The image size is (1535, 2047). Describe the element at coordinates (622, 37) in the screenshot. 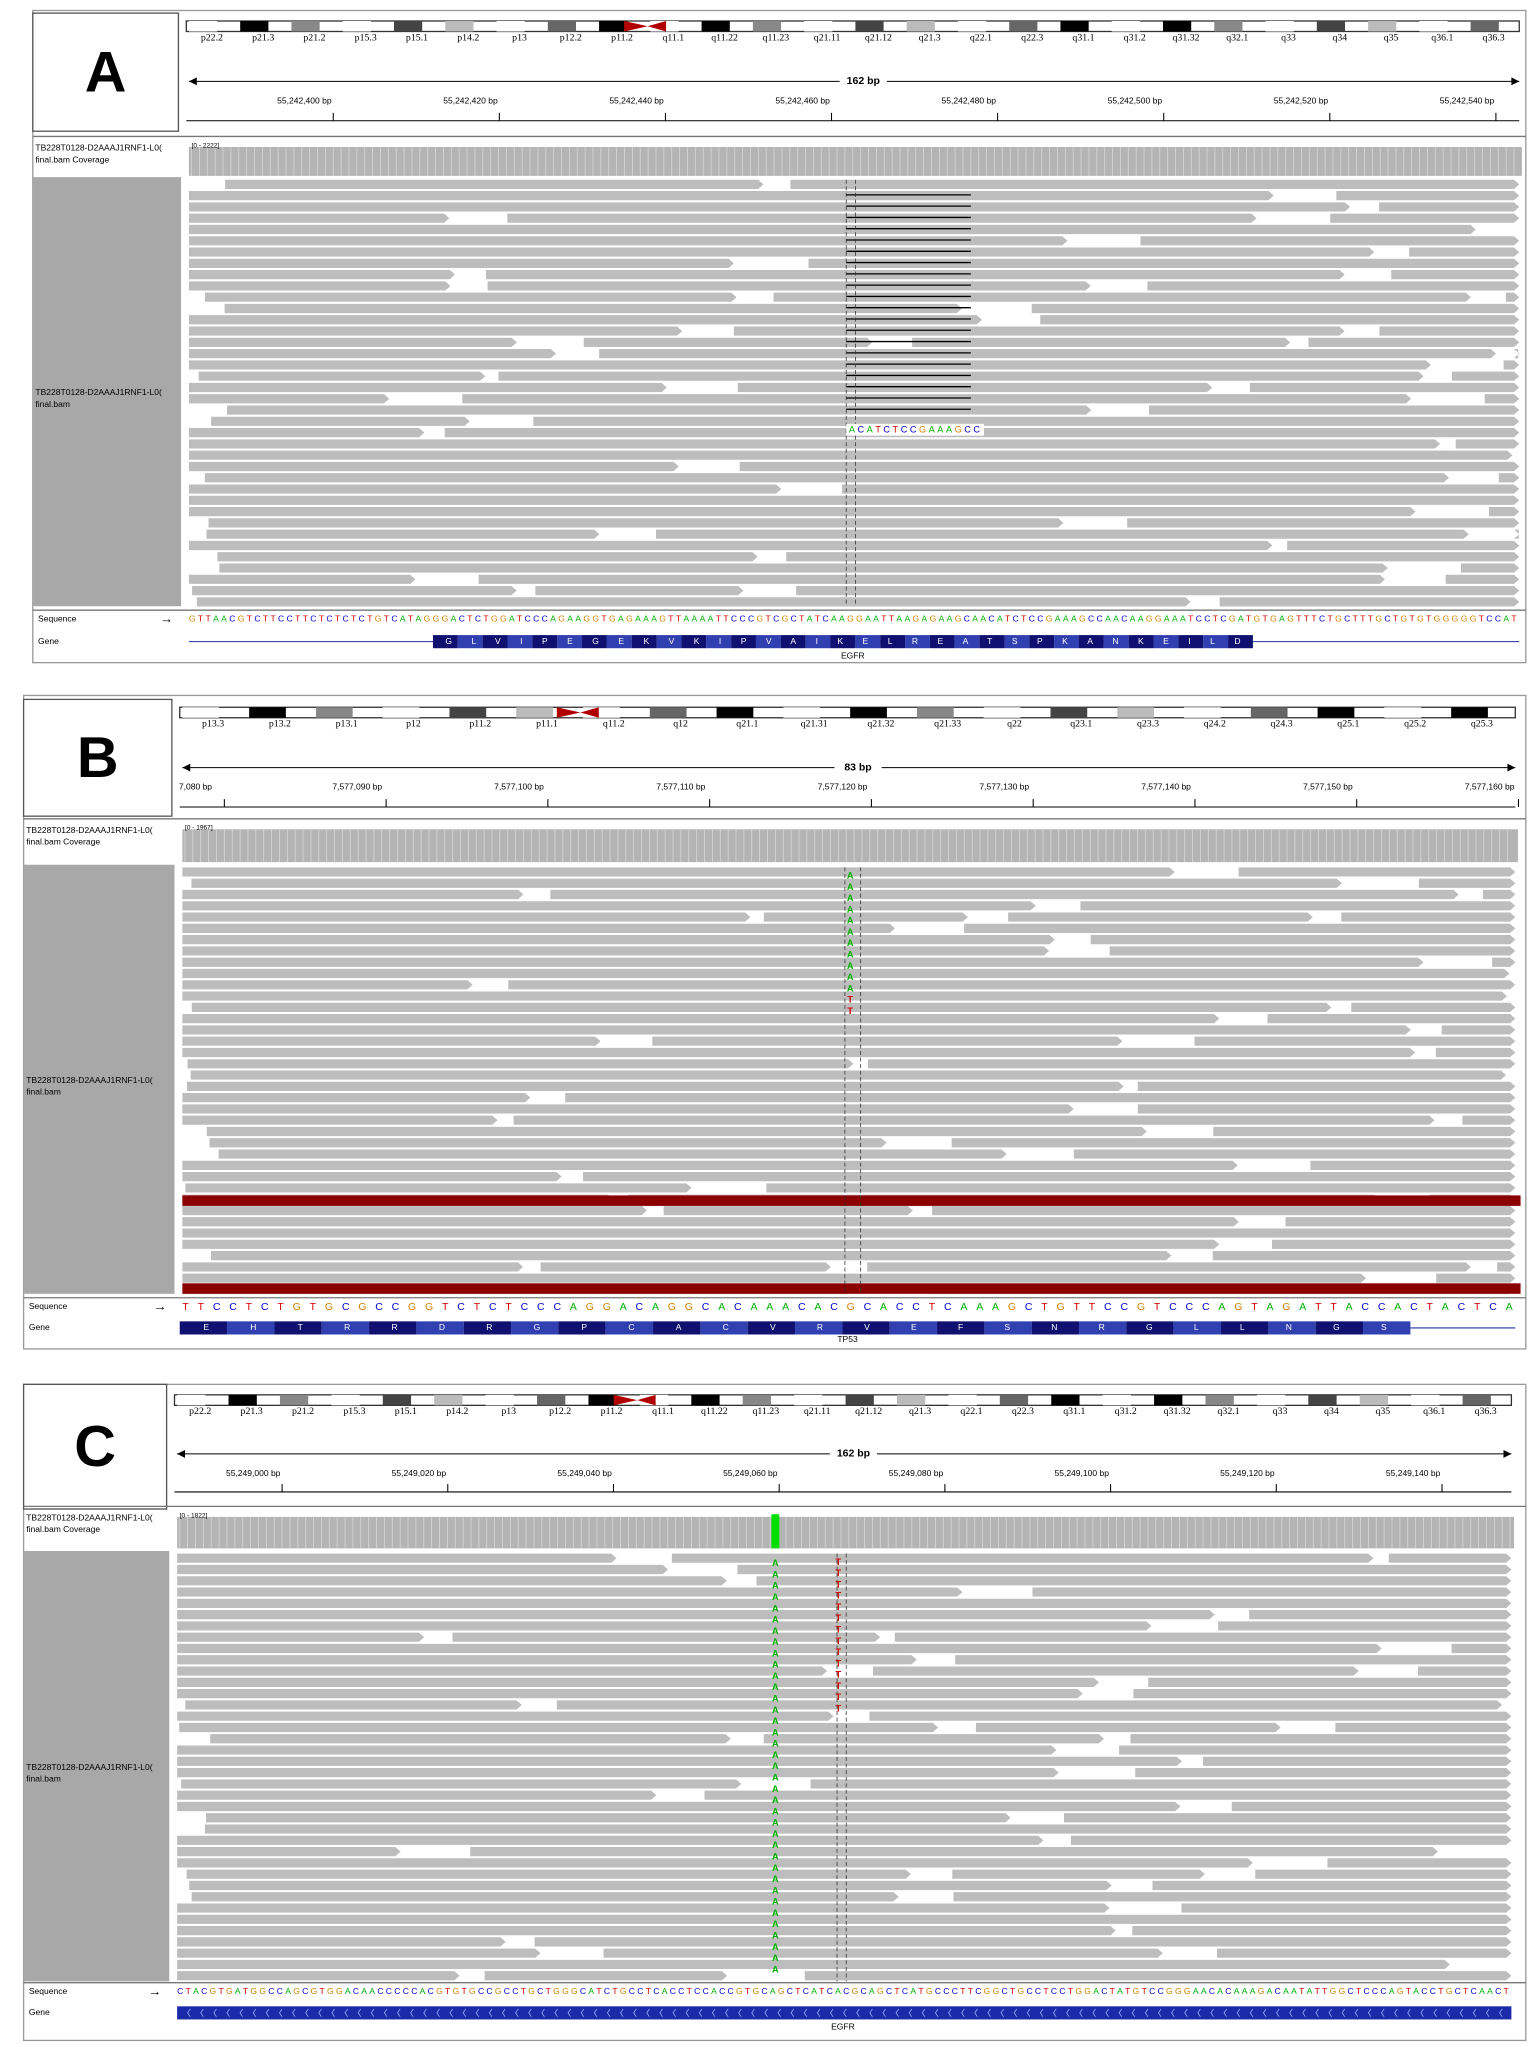

I see `cytoband-label: p11.2` at that location.